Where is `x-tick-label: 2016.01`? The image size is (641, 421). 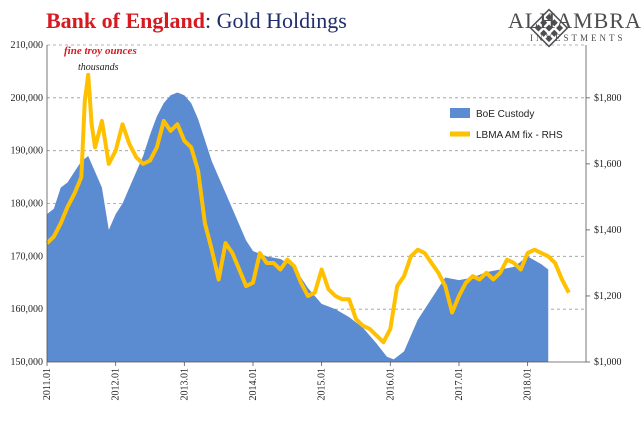
x-tick-label: 2016.01 is located at coordinates (390, 384).